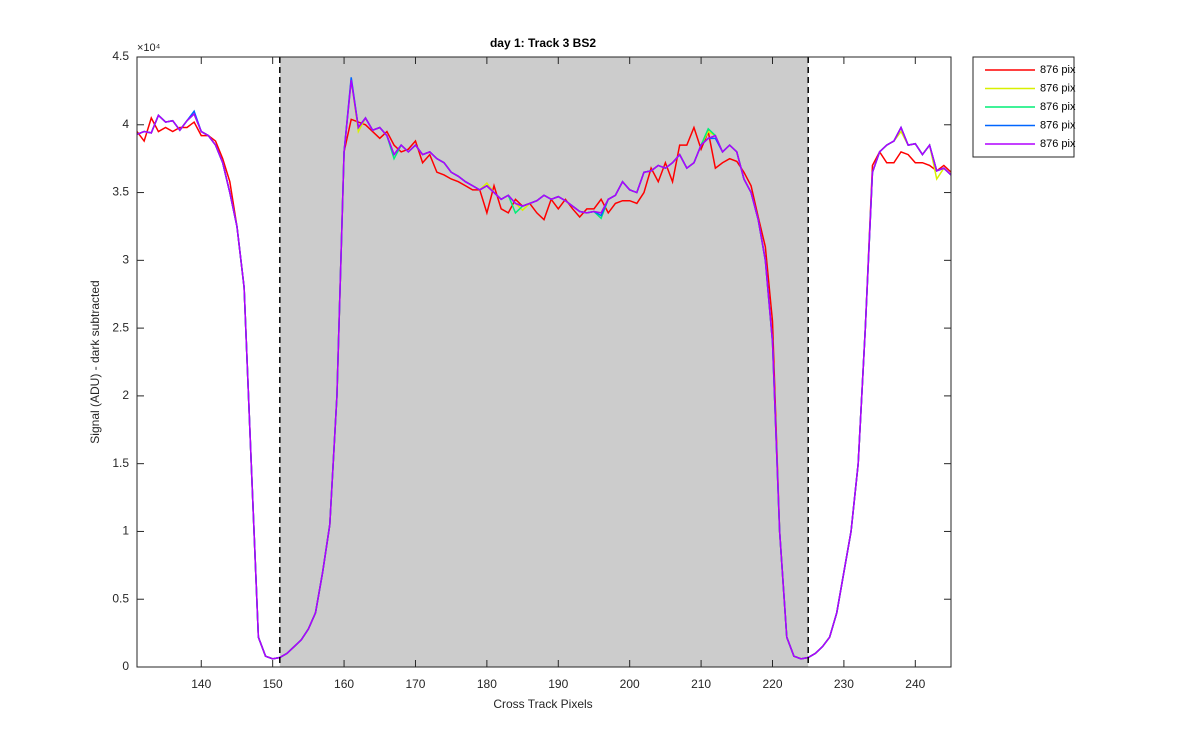 The width and height of the screenshot is (1200, 750). I want to click on x-tick-label: 220, so click(772, 684).